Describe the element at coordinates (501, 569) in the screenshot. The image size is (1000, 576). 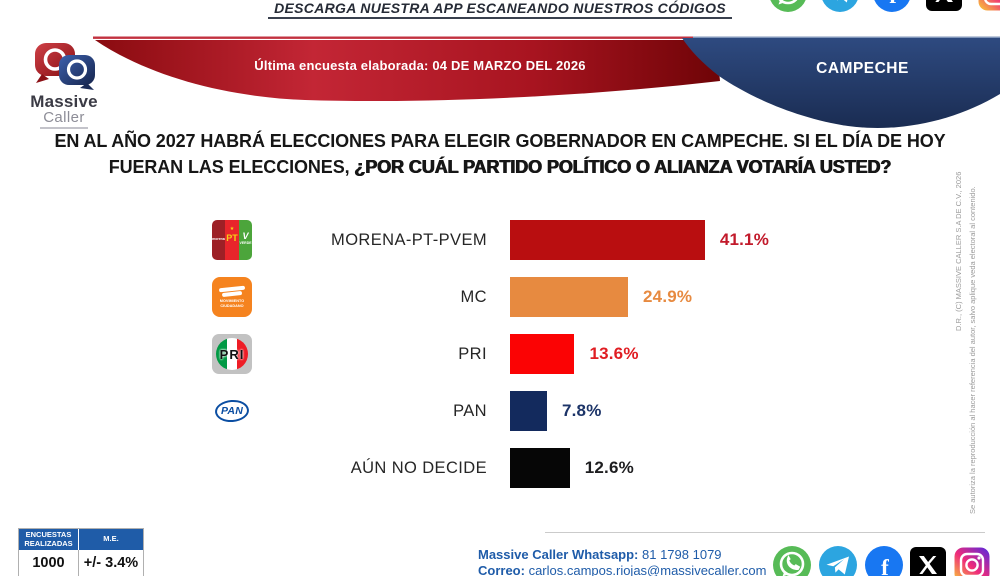
I see `email-label: Correo:` at that location.